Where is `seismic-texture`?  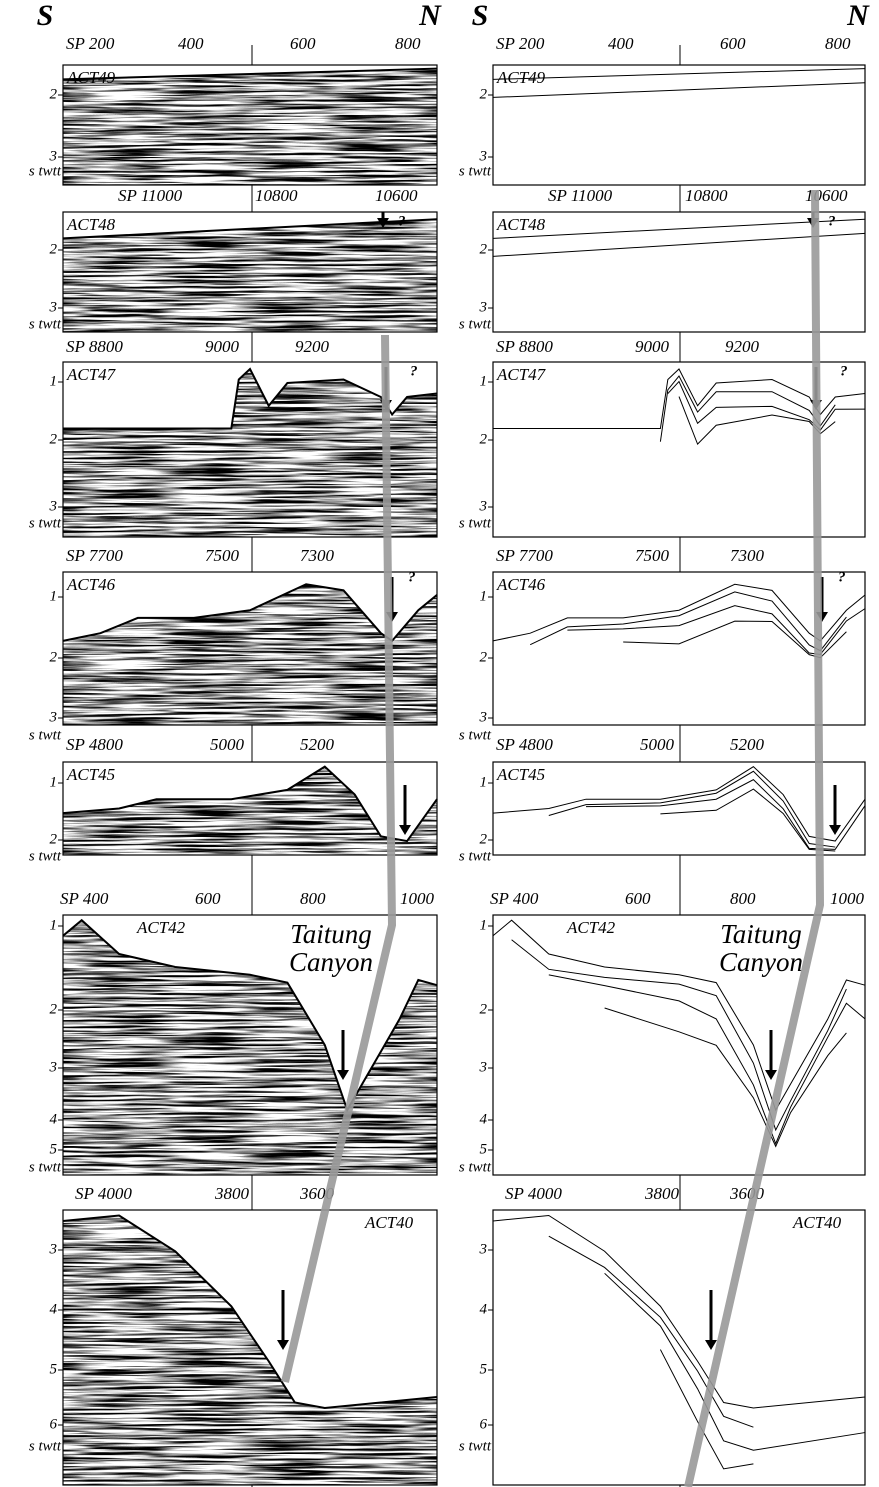
seismic-texture is located at coordinates (250, 275).